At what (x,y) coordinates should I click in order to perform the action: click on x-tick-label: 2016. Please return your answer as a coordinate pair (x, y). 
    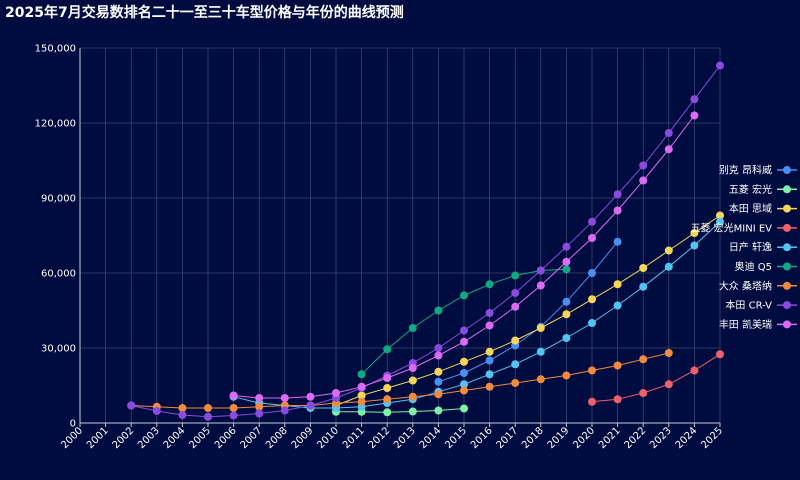
    Looking at the image, I should click on (482, 438).